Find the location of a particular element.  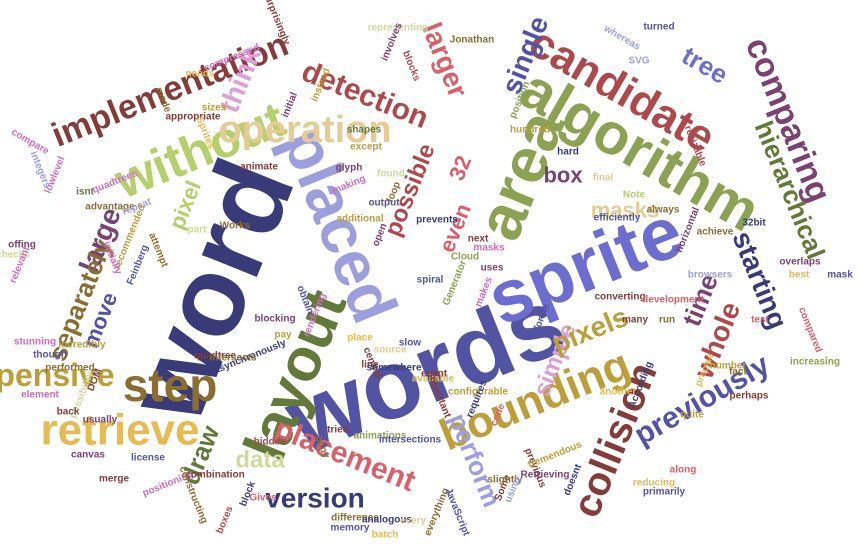

word-79: isnt is located at coordinates (85, 192).